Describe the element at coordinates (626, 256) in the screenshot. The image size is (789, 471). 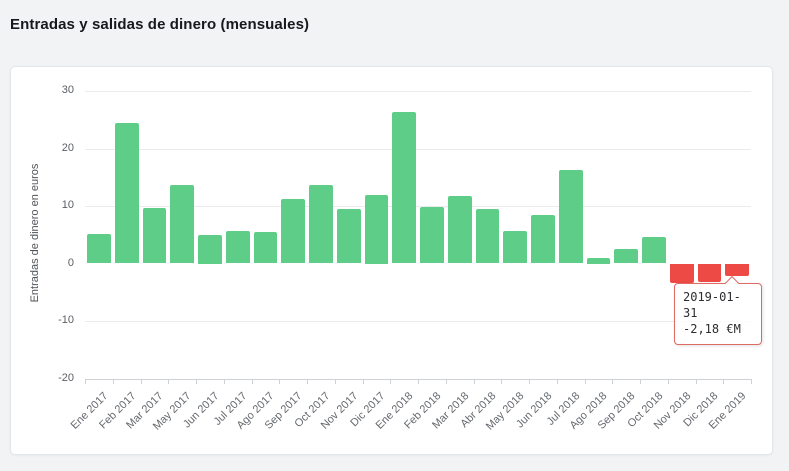
I see `bar-sep-2018` at that location.